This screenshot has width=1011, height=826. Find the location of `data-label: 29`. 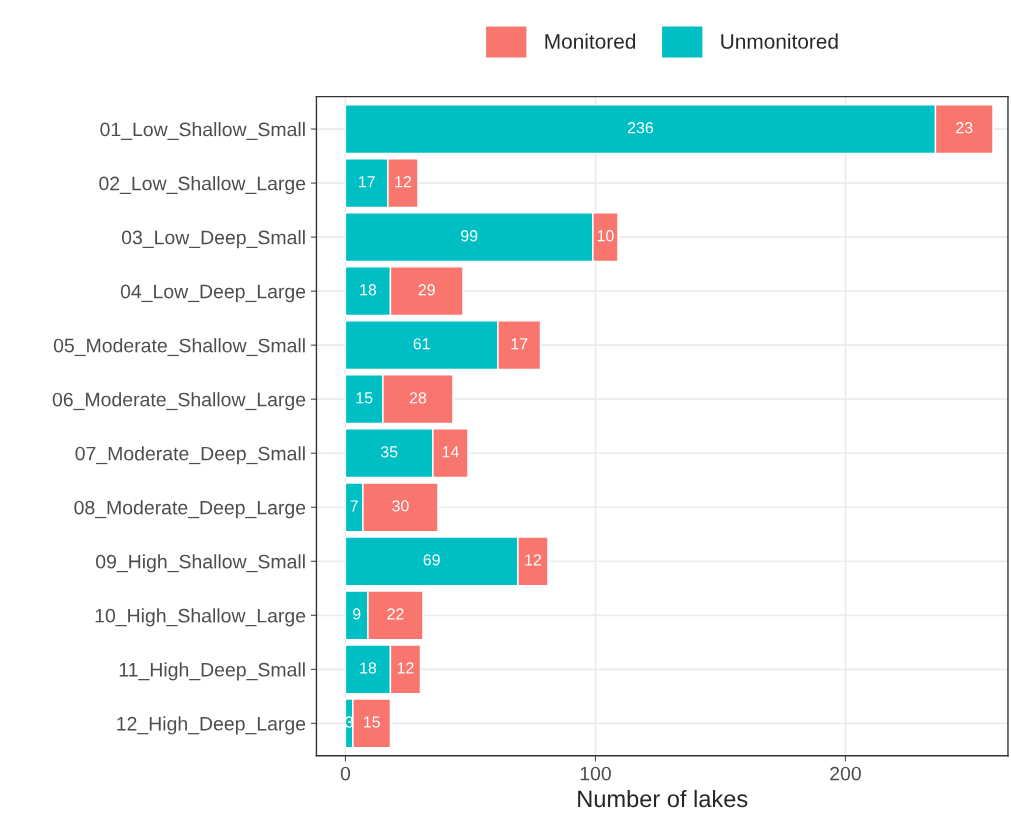

data-label: 29 is located at coordinates (426, 290).